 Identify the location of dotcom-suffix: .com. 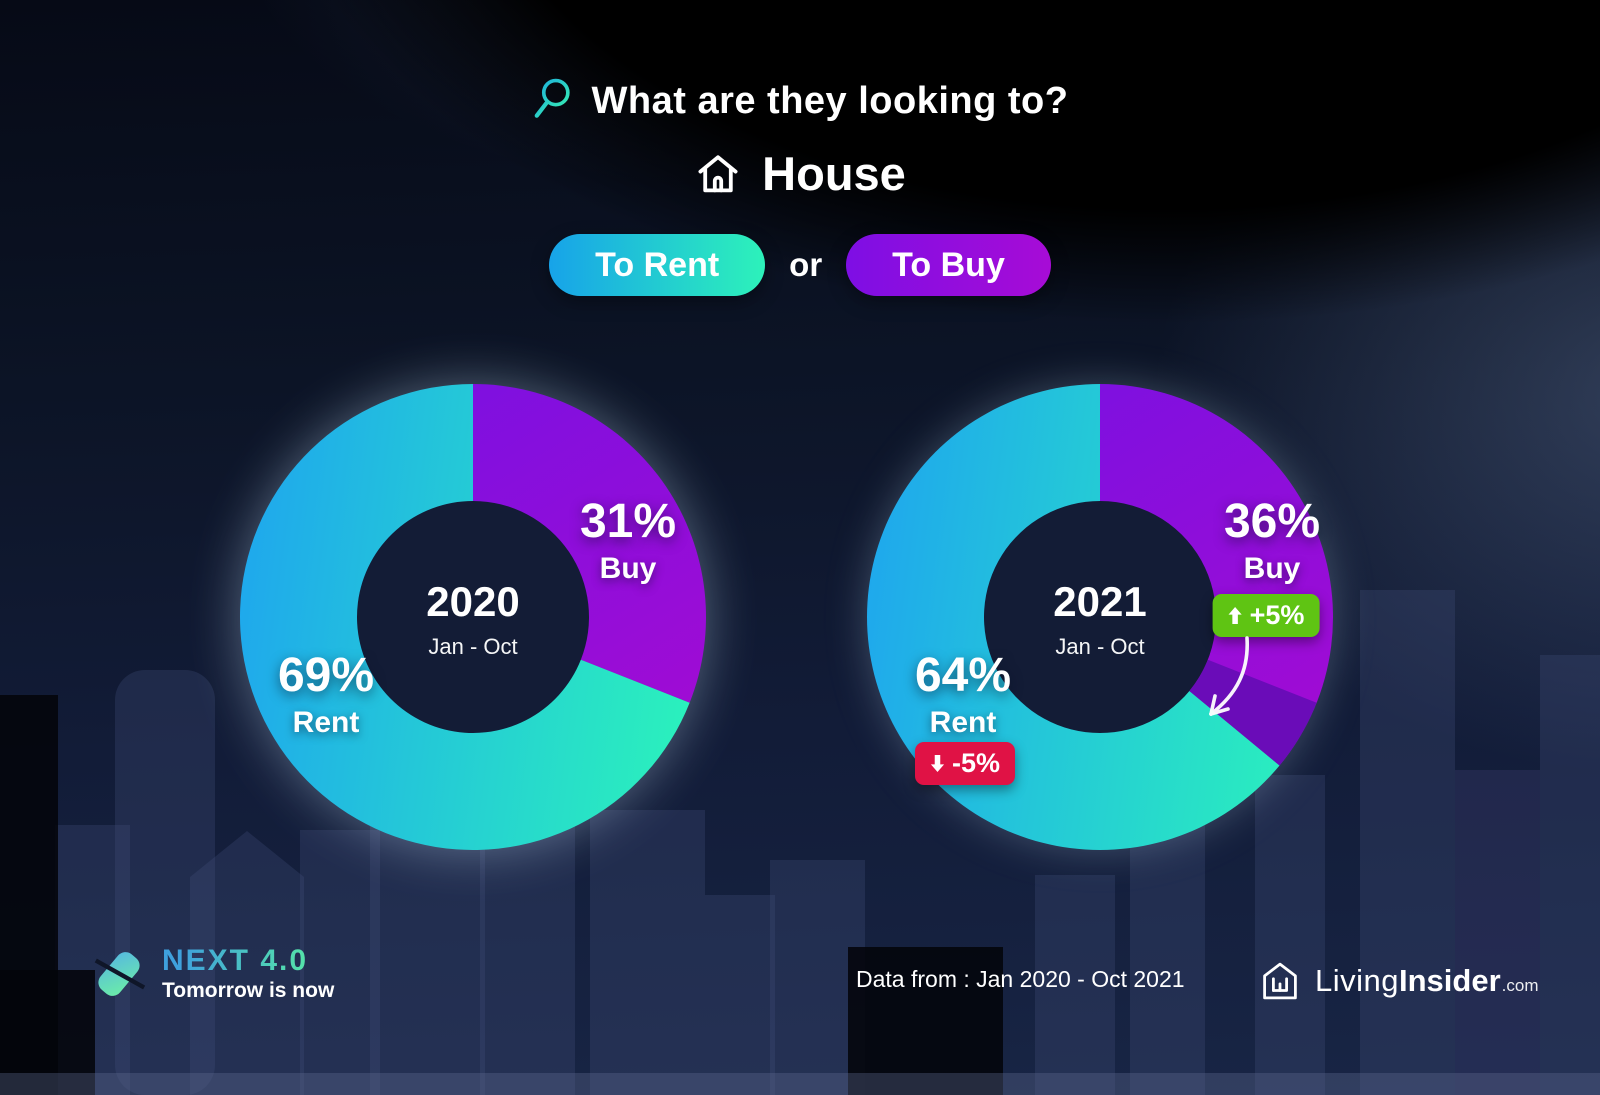
(1520, 985).